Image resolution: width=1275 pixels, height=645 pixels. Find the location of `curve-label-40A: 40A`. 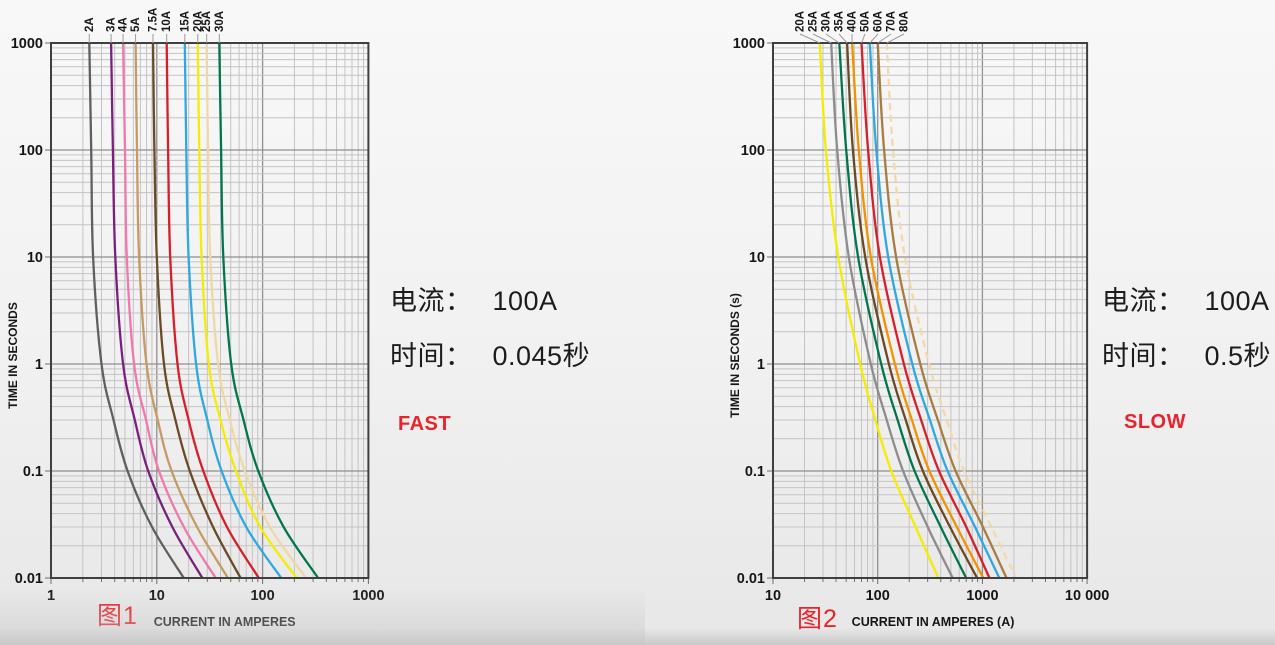

curve-label-40A: 40A is located at coordinates (853, 21).